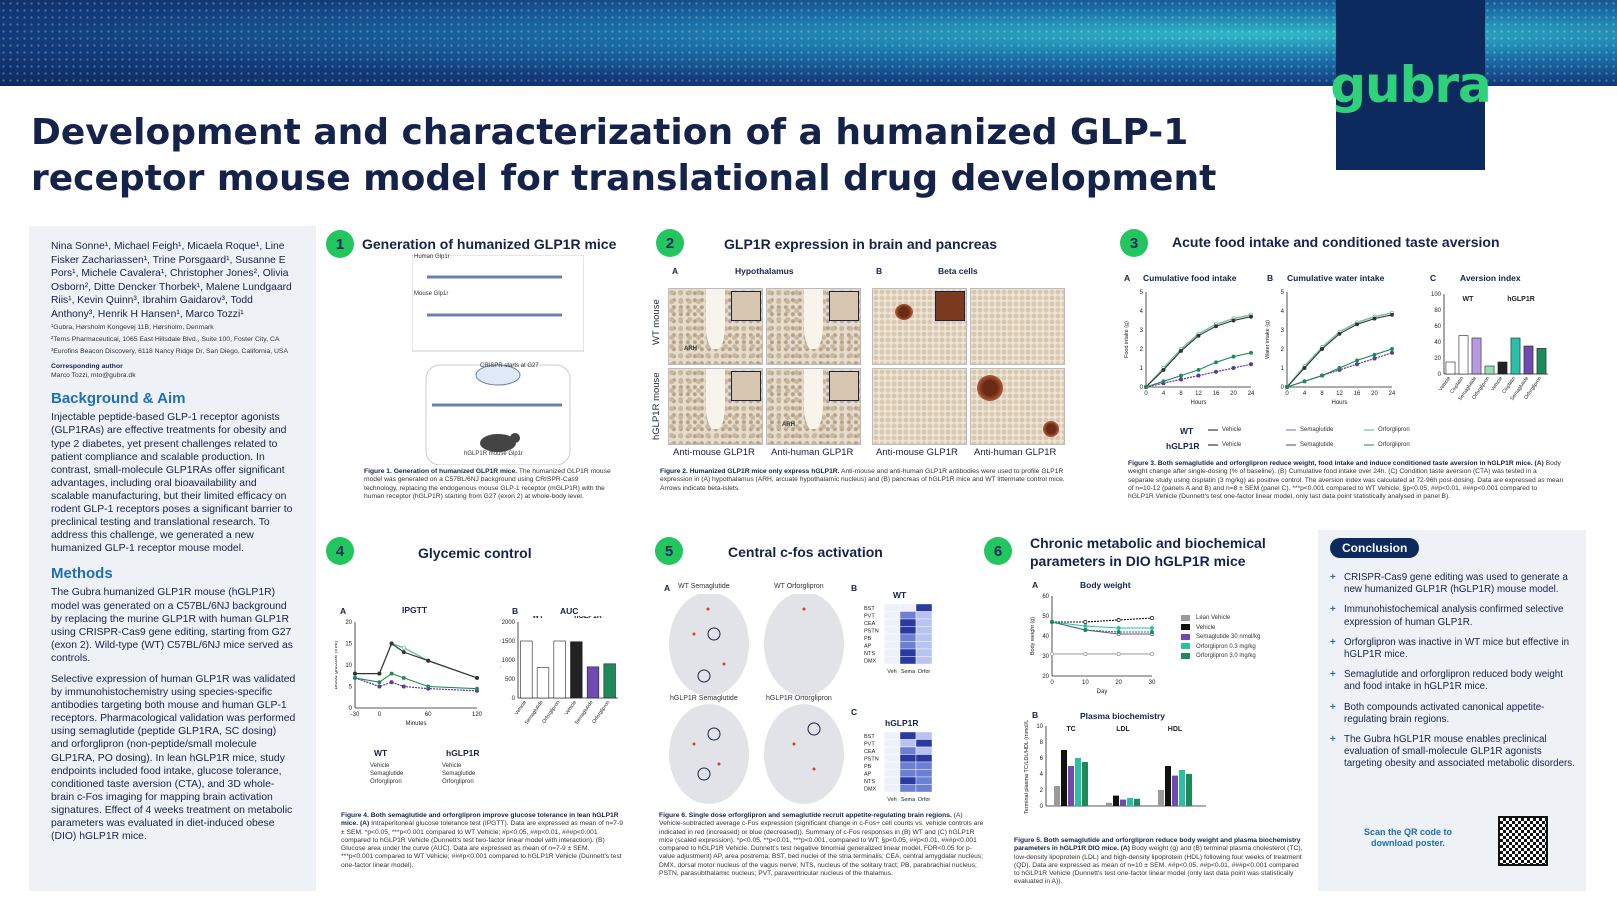 Image resolution: width=1617 pixels, height=903 pixels. Describe the element at coordinates (1490, 278) in the screenshot. I see `aversion-title: Aversion index` at that location.